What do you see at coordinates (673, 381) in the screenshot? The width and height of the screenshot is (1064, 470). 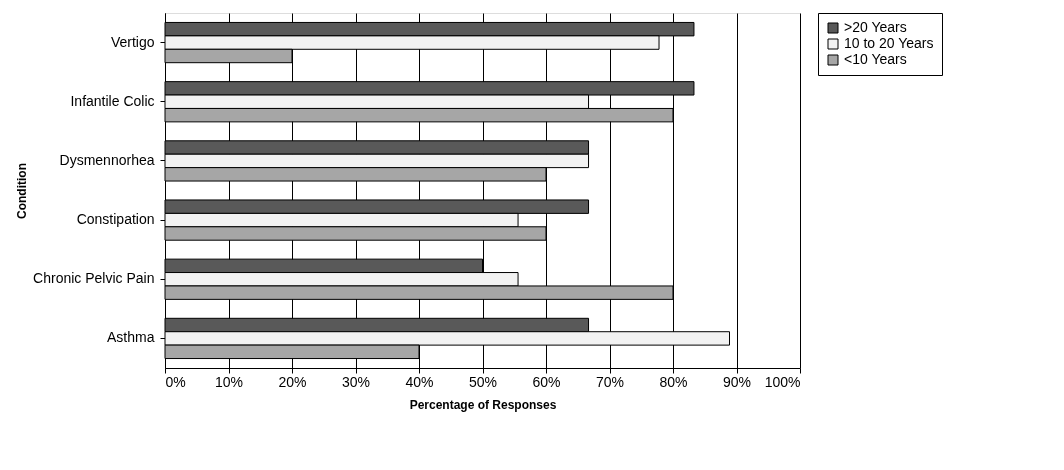 I see `x-tick-label: 80%` at bounding box center [673, 381].